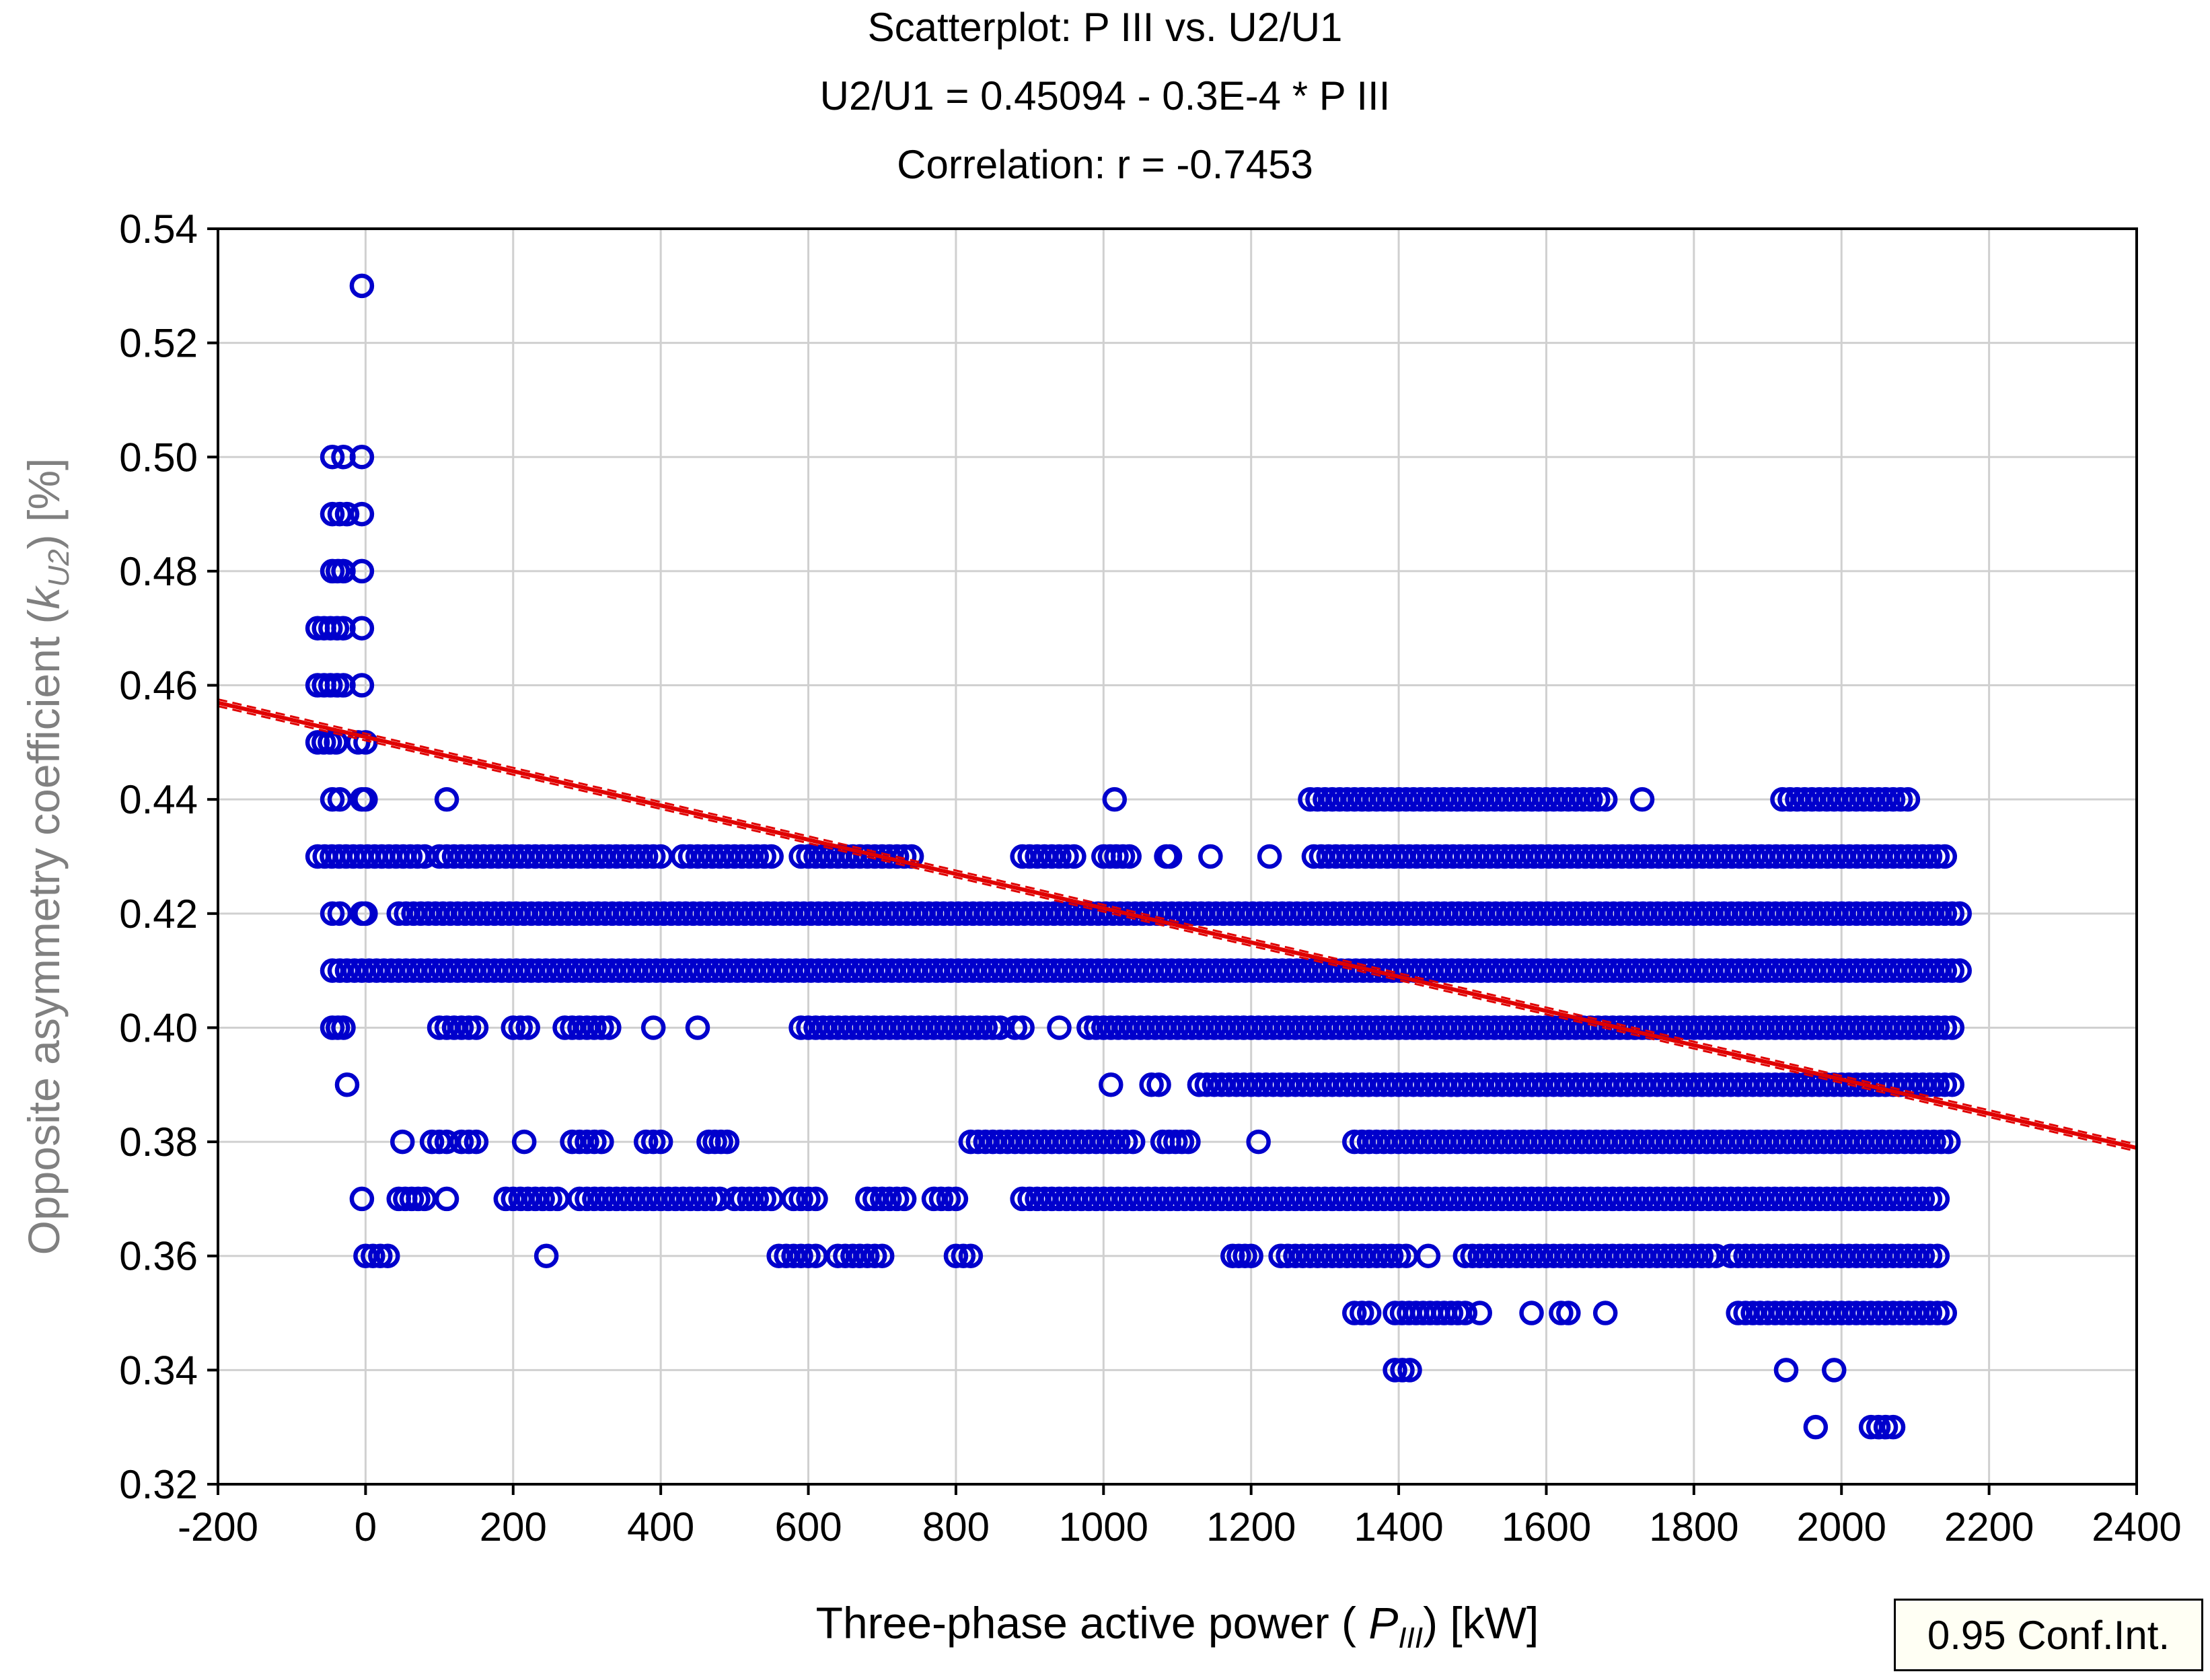  I want to click on legend-box: 0.95 Conf.Int., so click(2048, 1635).